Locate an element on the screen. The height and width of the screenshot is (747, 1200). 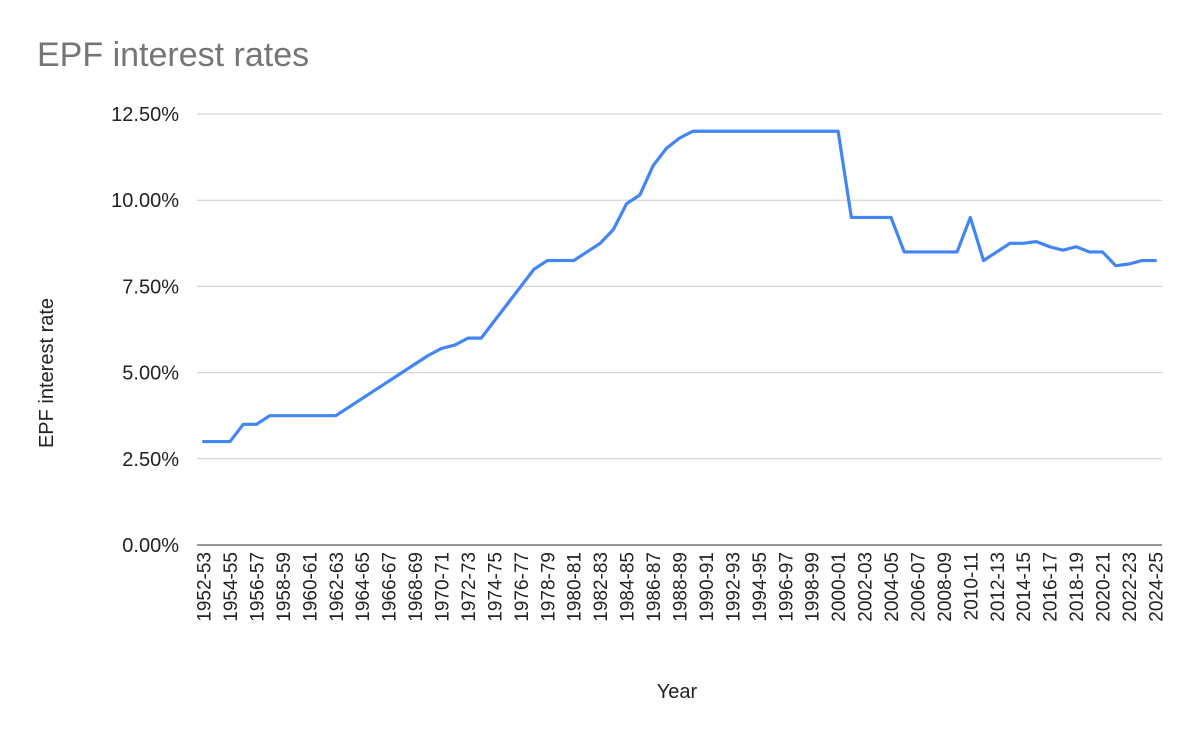
x-tick-label: 2012-13 is located at coordinates (998, 587).